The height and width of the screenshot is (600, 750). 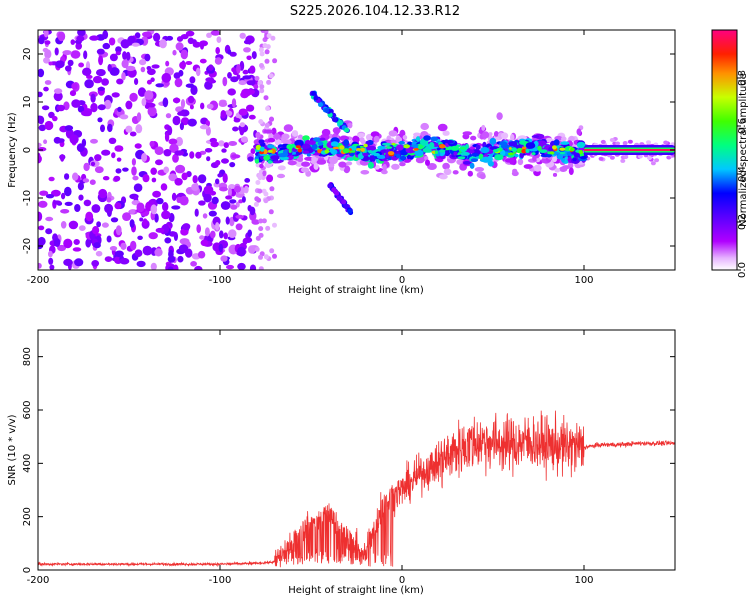 What do you see at coordinates (743, 150) in the screenshot?
I see `colorbar-label: Normalized spectral amplitude` at bounding box center [743, 150].